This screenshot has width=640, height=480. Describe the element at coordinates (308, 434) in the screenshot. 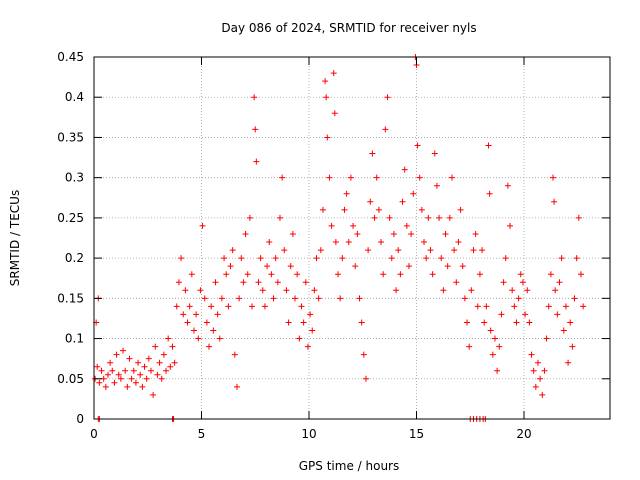

I see `x-tick-label: 10` at that location.